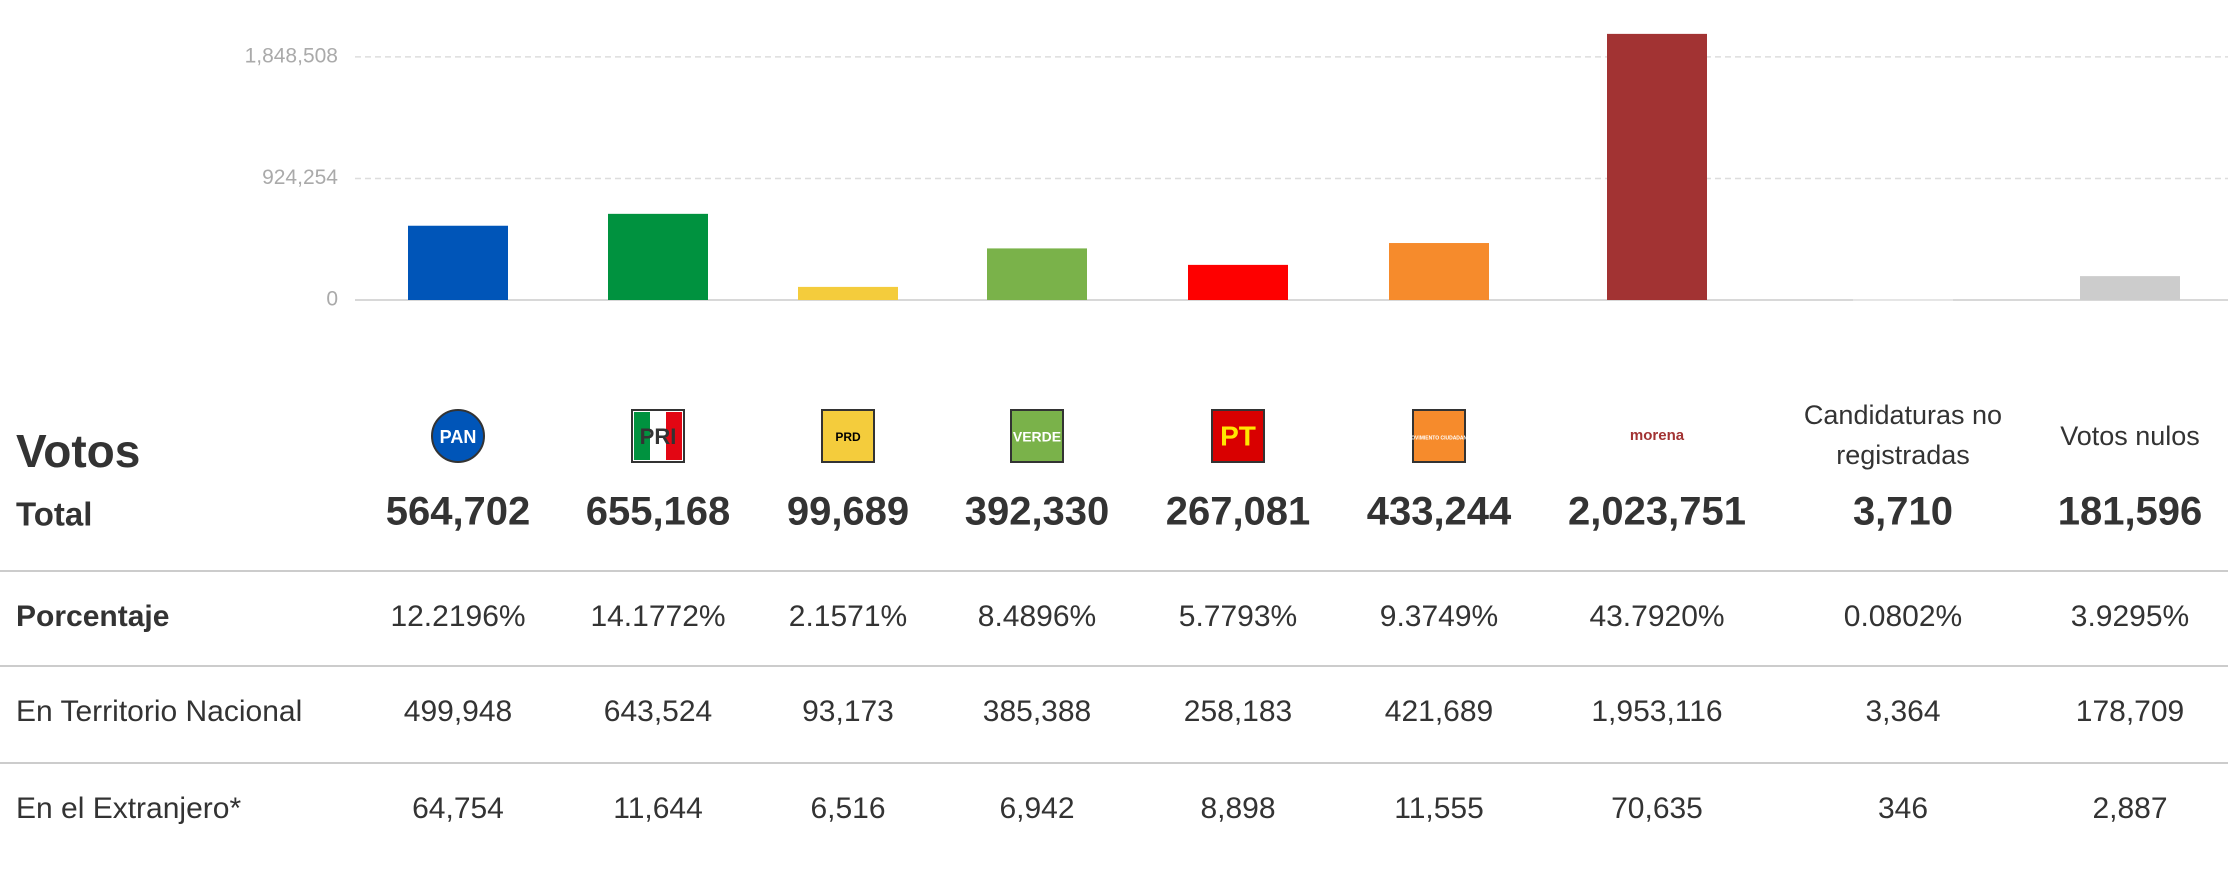 This screenshot has height=869, width=2228. Describe the element at coordinates (658, 808) in the screenshot. I see `cell: 11,644` at that location.